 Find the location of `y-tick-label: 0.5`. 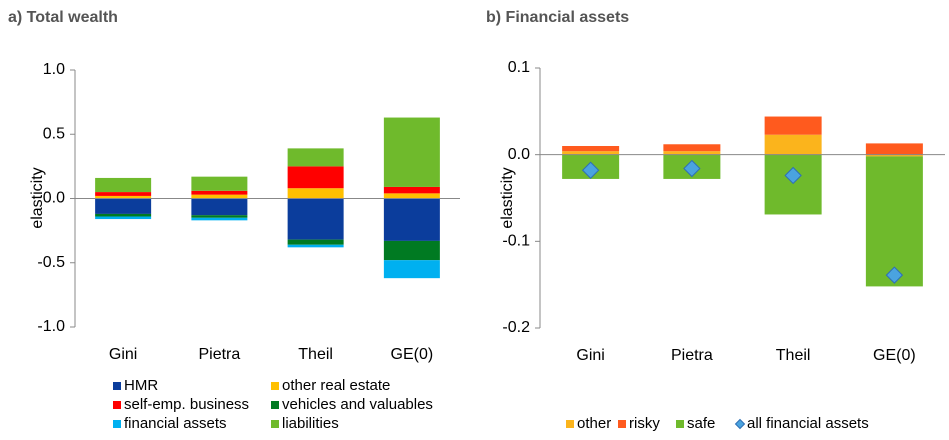

y-tick-label: 0.5 is located at coordinates (54, 133).